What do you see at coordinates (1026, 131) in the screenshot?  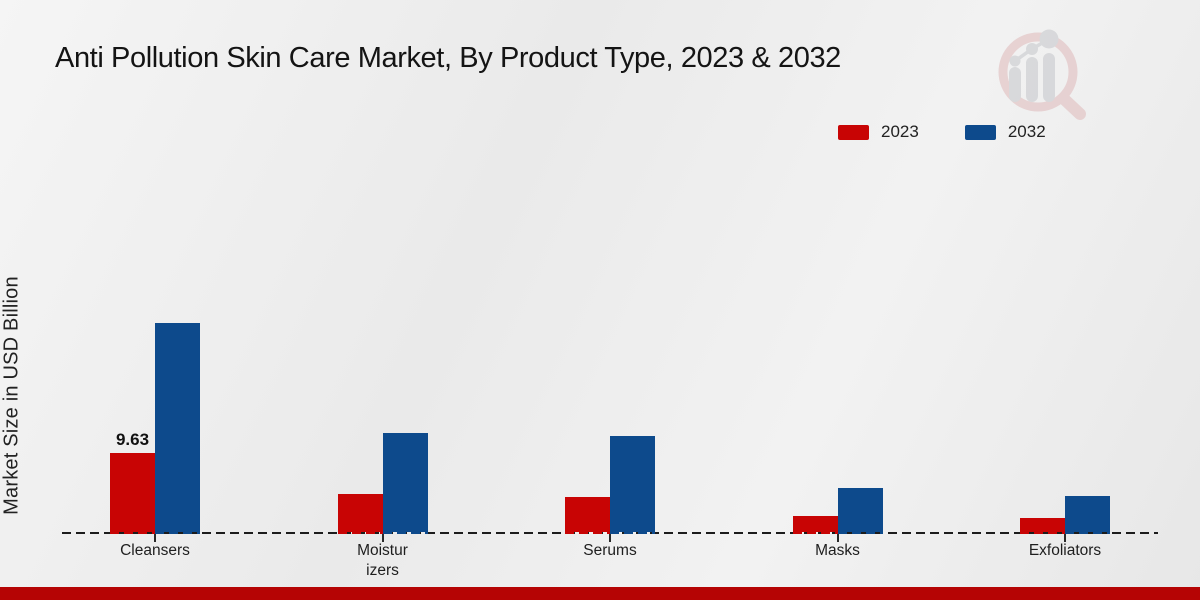 I see `legend-label-2032: 2032` at bounding box center [1026, 131].